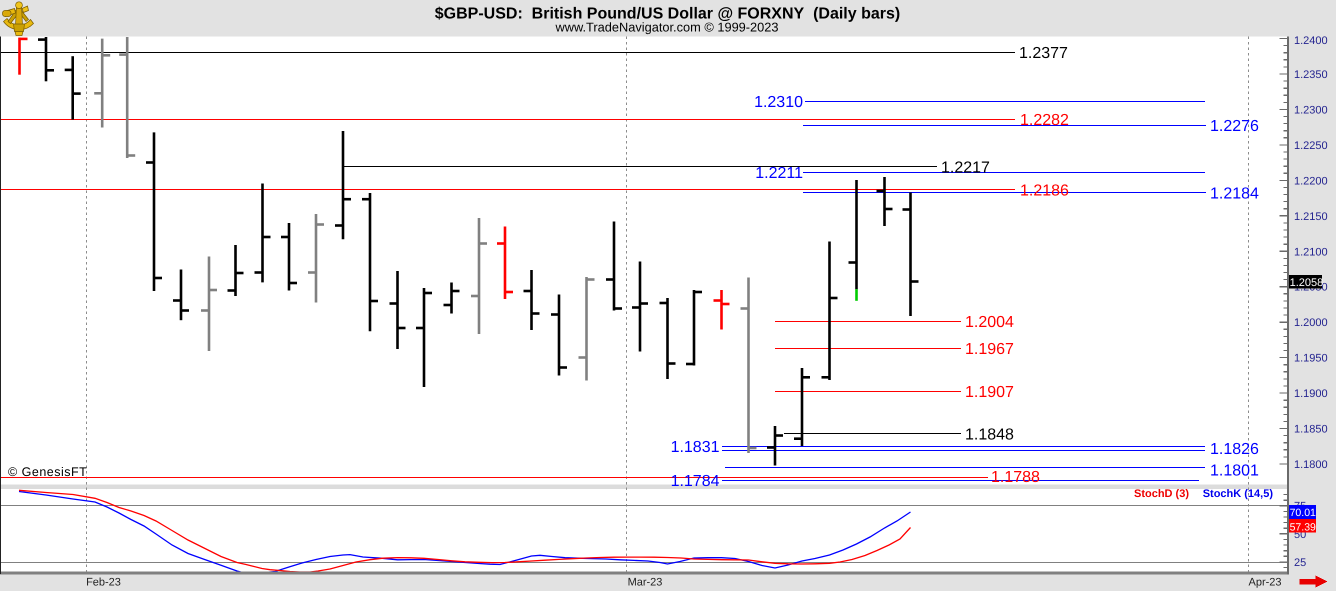  What do you see at coordinates (1234, 471) in the screenshot?
I see `svg-text: 1.1801` at bounding box center [1234, 471].